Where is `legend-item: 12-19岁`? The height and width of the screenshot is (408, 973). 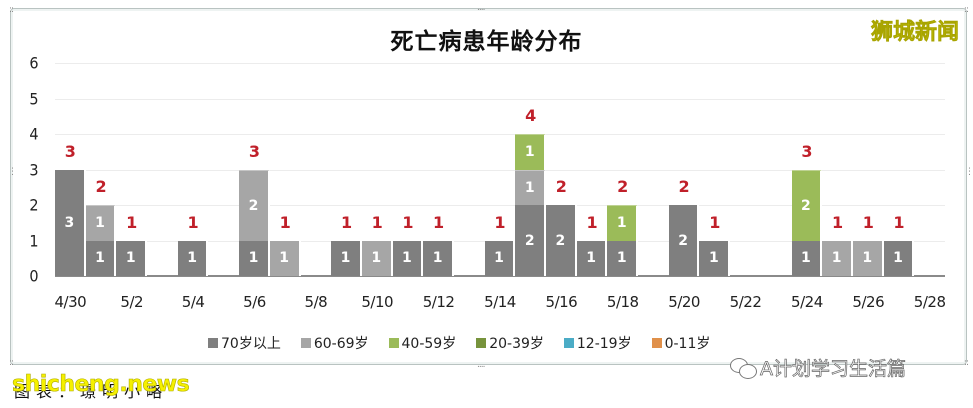
legend-item: 12-19岁 is located at coordinates (597, 343).